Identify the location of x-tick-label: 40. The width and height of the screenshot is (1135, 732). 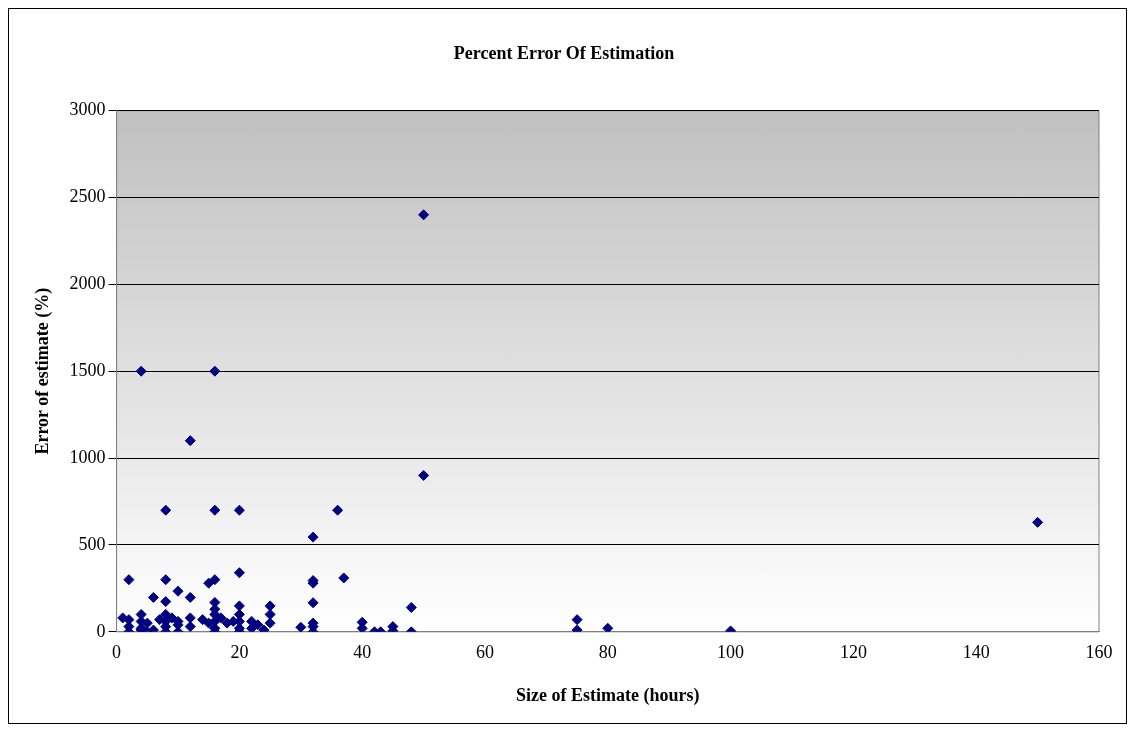
(362, 652).